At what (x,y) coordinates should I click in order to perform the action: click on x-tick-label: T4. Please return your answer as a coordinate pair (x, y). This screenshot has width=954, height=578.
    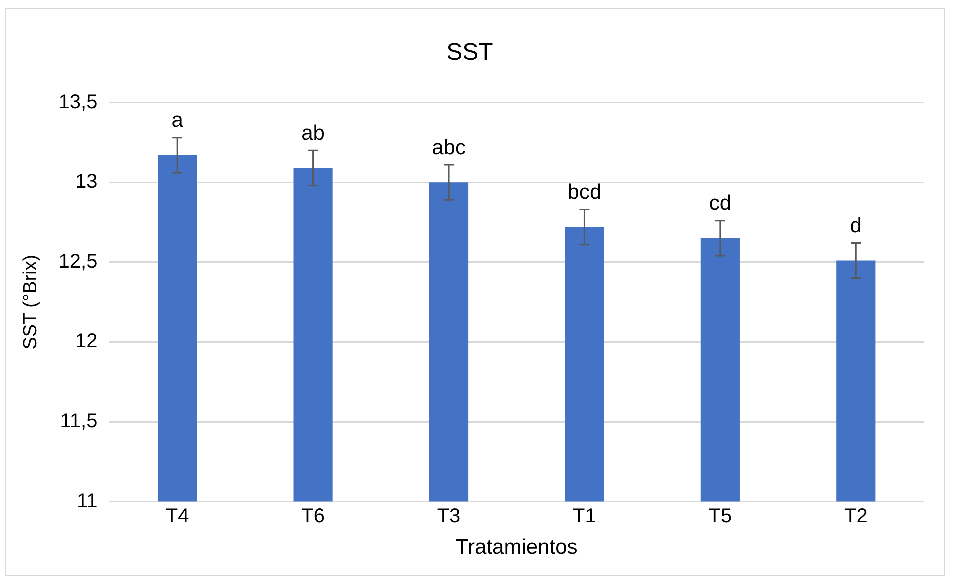
    Looking at the image, I should click on (178, 516).